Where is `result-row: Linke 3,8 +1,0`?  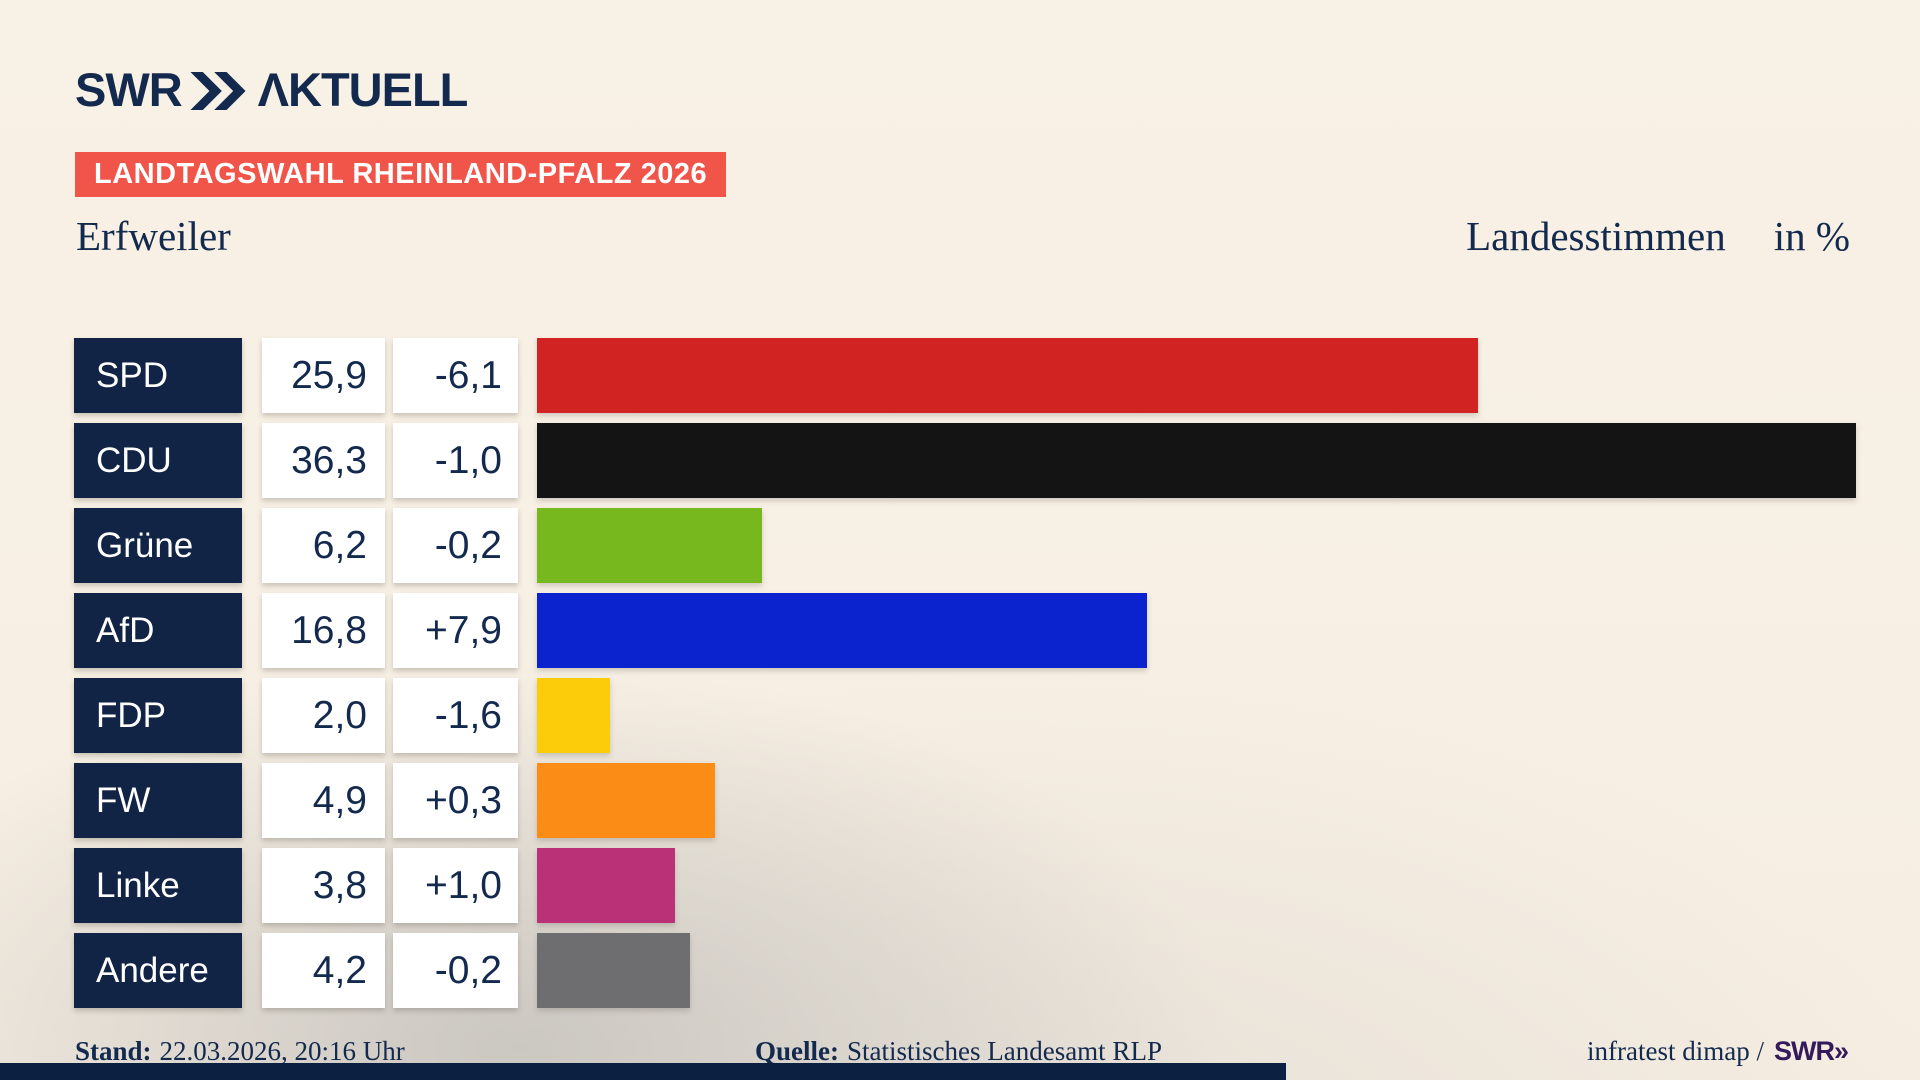
result-row: Linke 3,8 +1,0 is located at coordinates (965, 885).